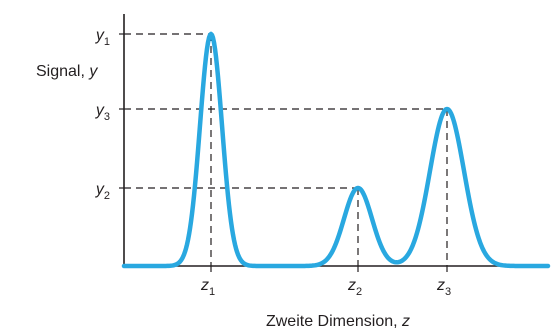 The height and width of the screenshot is (333, 551). Describe the element at coordinates (102, 112) in the screenshot. I see `y-tick-label-3: y3` at that location.